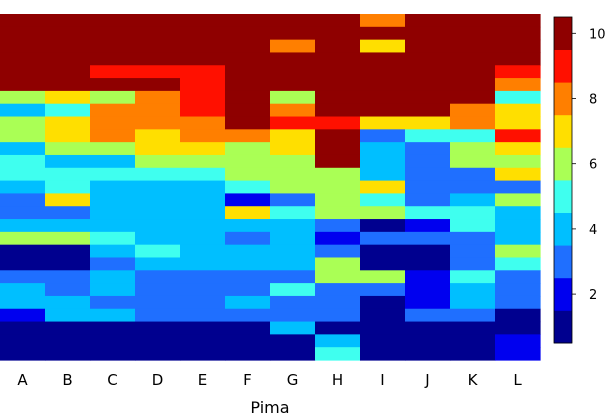 This screenshot has height=417, width=605. Describe the element at coordinates (247, 380) in the screenshot. I see `x-tick-label: F` at that location.